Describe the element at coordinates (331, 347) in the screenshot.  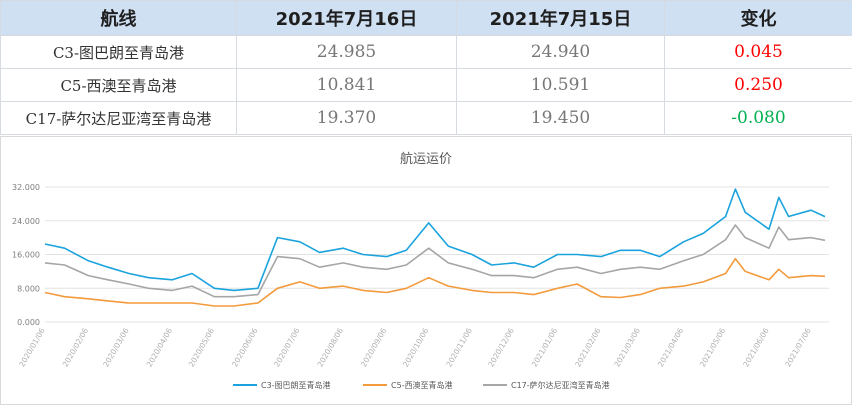
I see `x-tick-label: 2020/08/06` at that location.